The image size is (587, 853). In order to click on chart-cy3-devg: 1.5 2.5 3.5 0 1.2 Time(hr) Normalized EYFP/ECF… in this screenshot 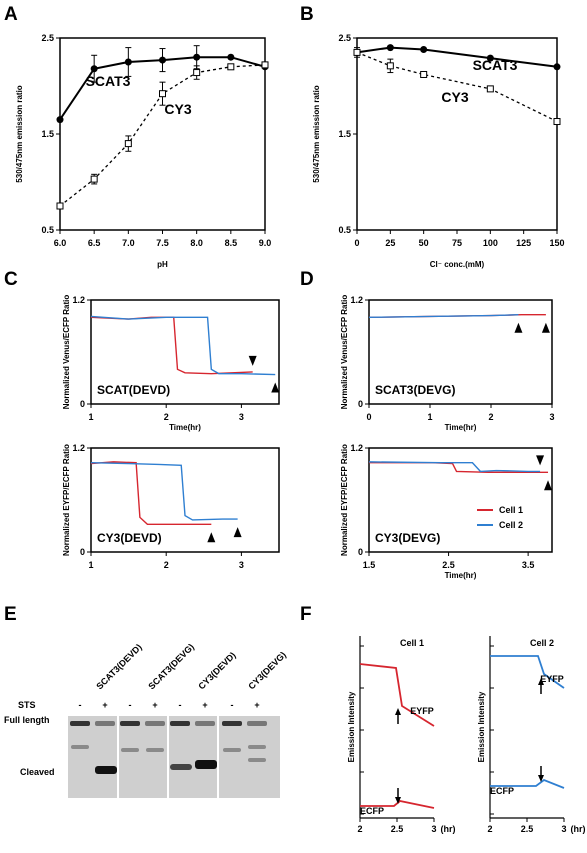, I will do `click(446, 511)`.